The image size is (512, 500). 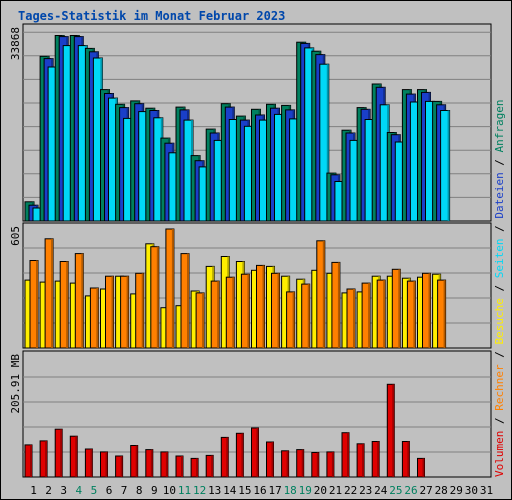 What do you see at coordinates (212, 466) in the screenshot?
I see `bar-volumen-day-13-shade` at bounding box center [212, 466].